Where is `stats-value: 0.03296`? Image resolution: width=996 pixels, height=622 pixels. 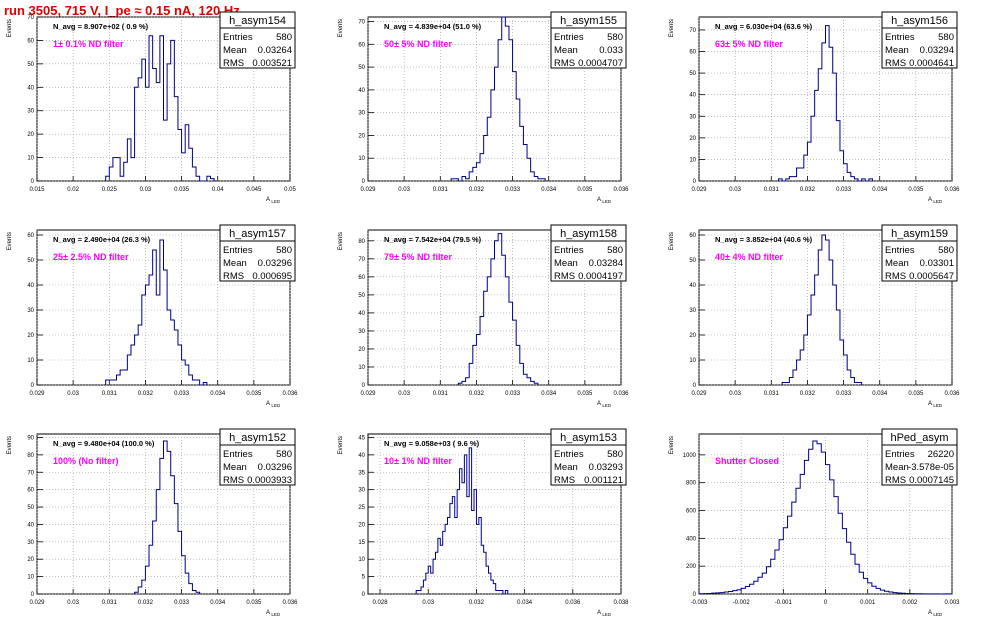 stats-value: 0.03296 is located at coordinates (275, 263).